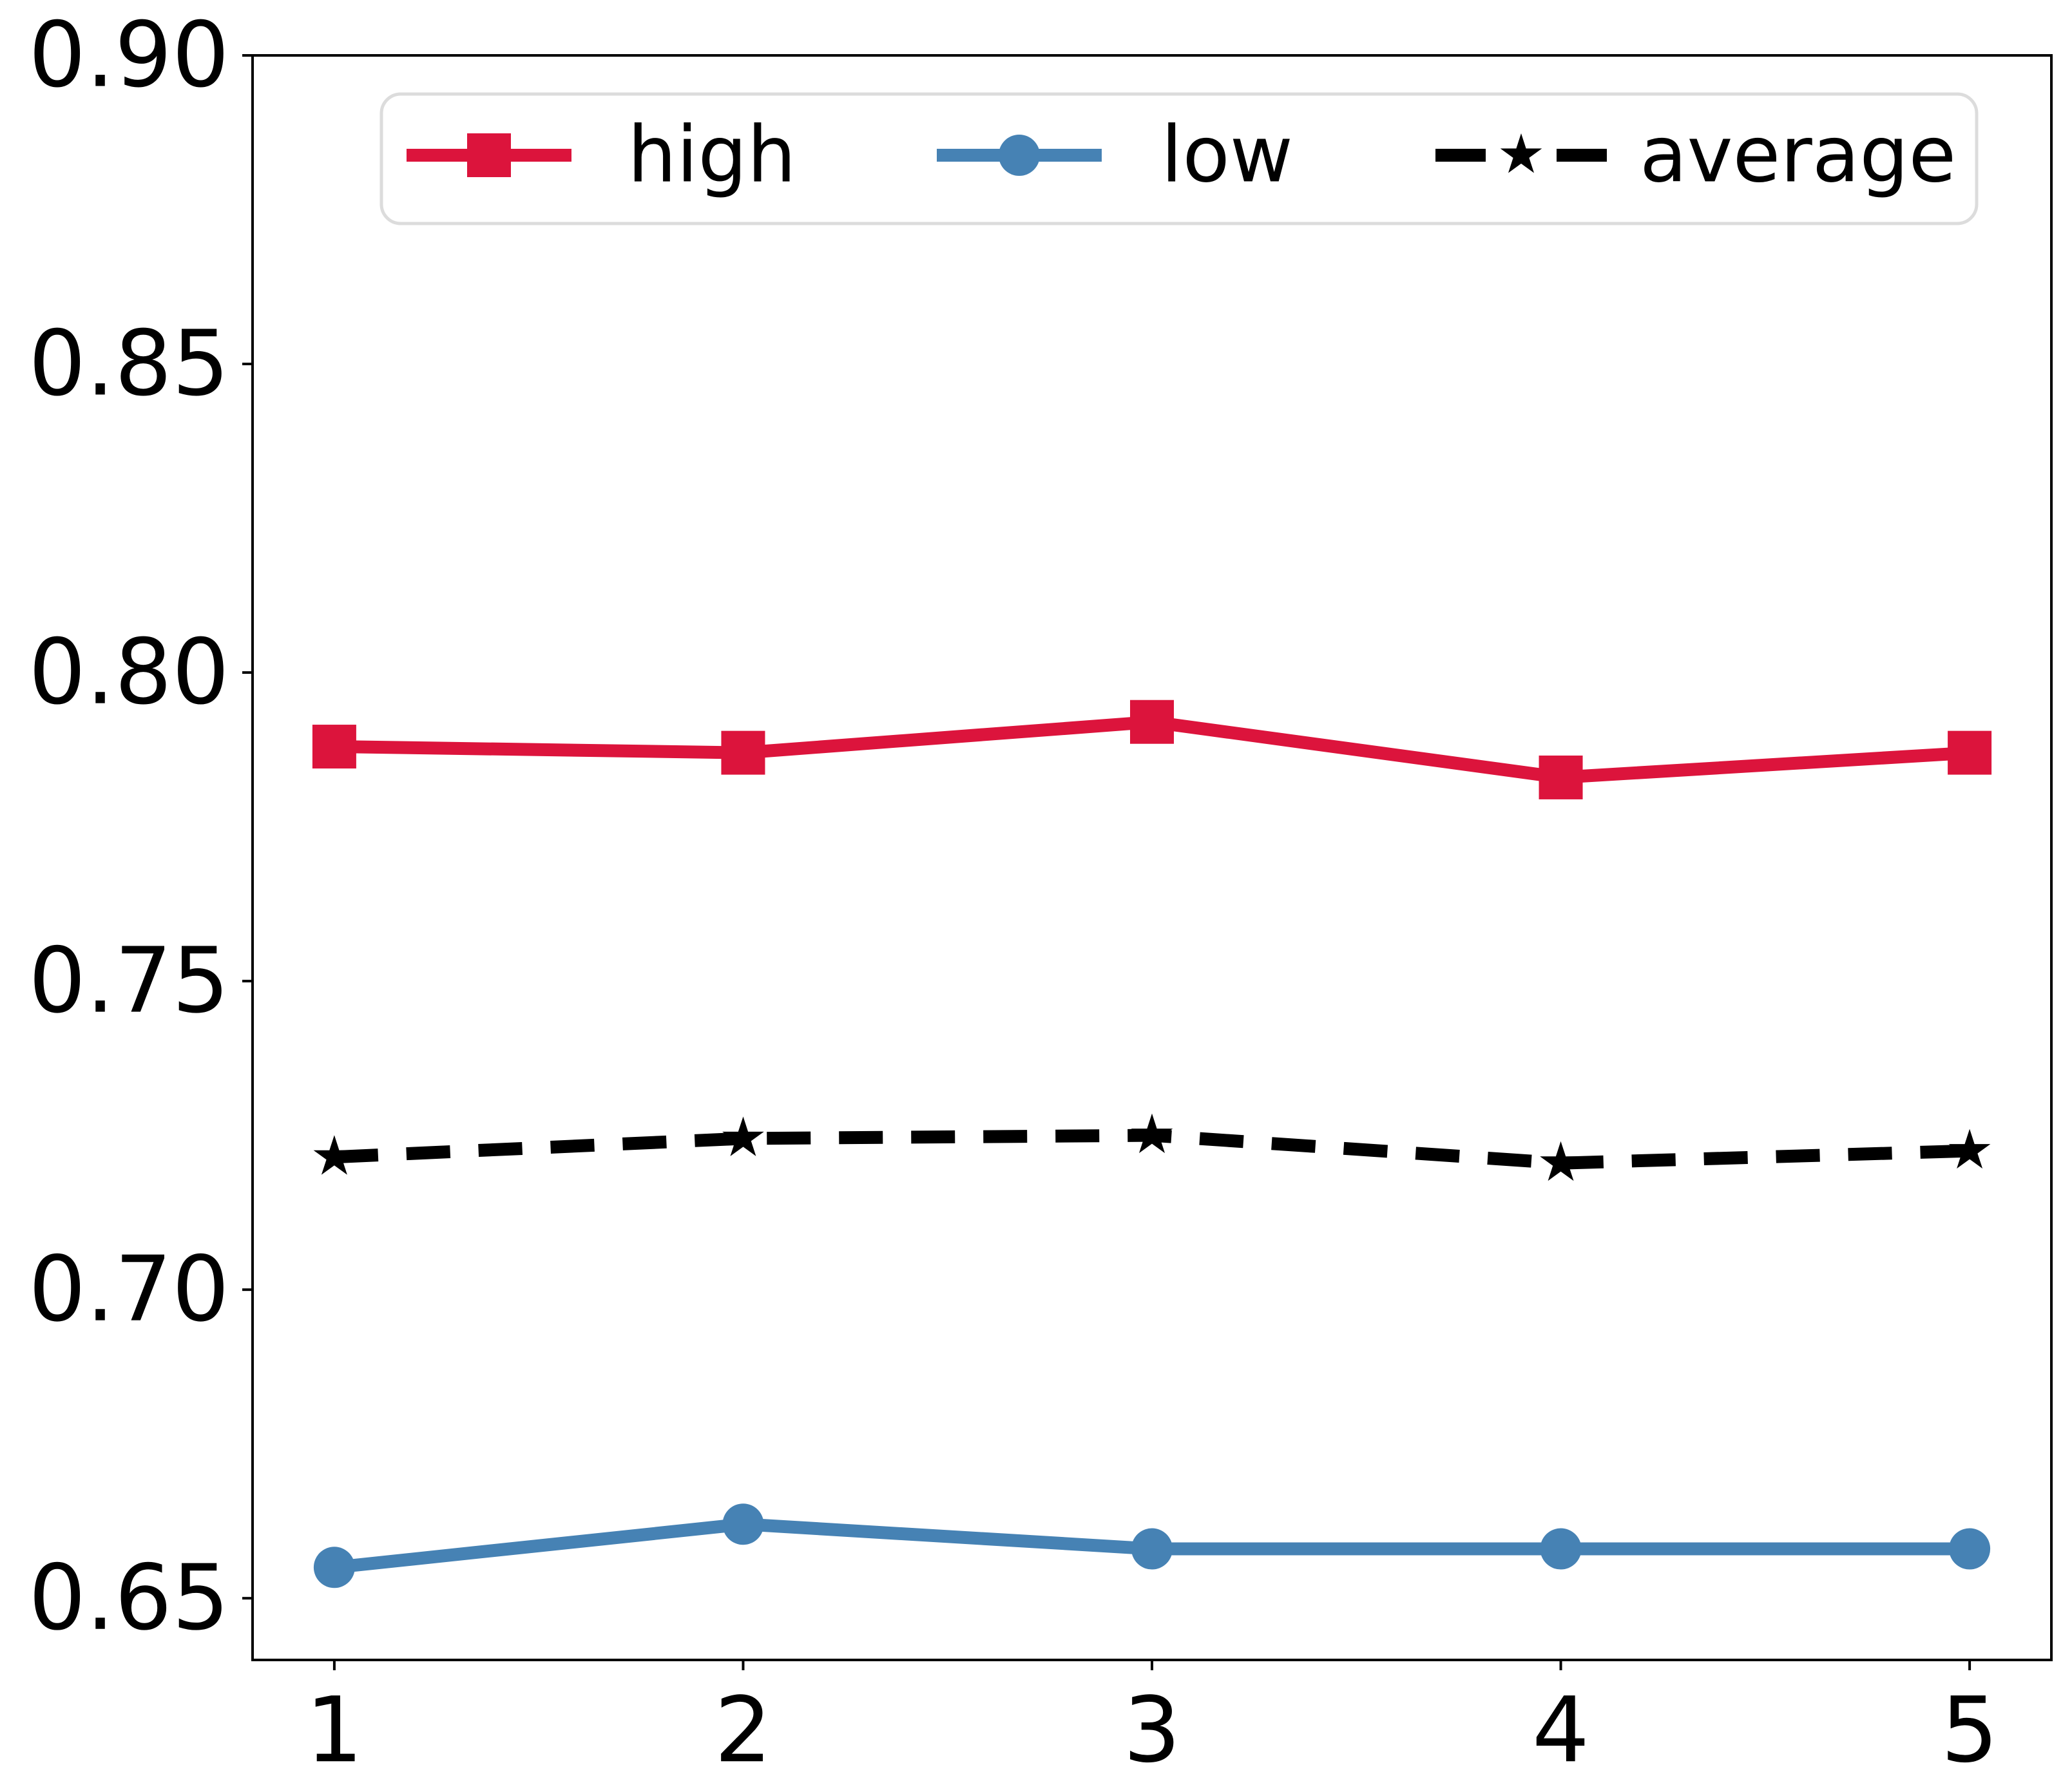  Describe the element at coordinates (1227, 156) in the screenshot. I see `legend-label: low` at that location.